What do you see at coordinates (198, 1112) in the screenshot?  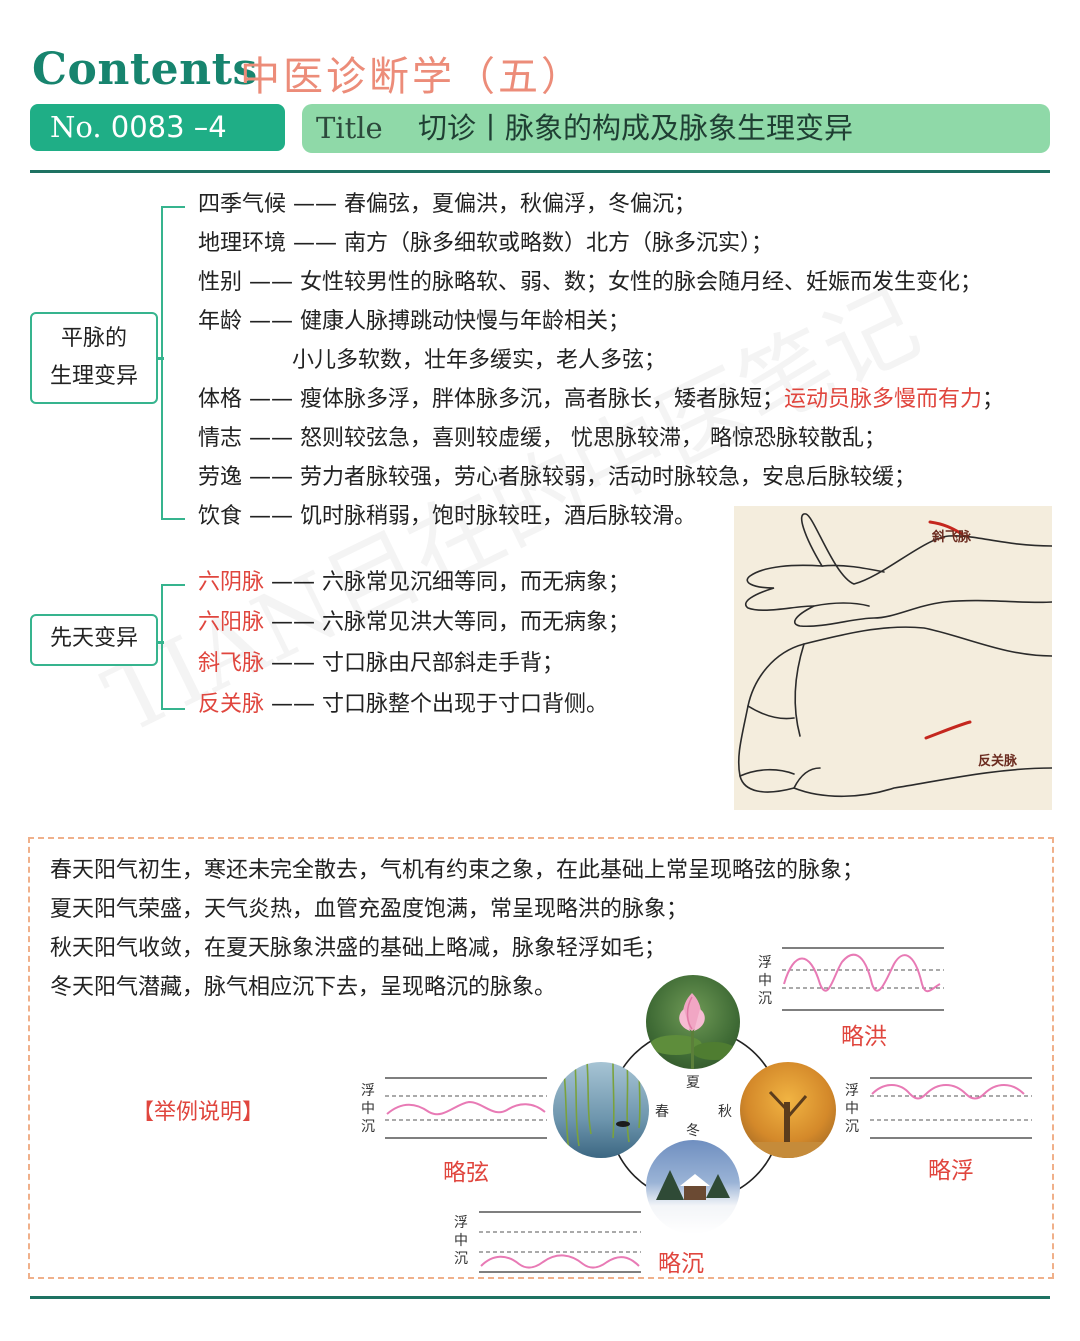 I see `example-label: 【举例说明】` at bounding box center [198, 1112].